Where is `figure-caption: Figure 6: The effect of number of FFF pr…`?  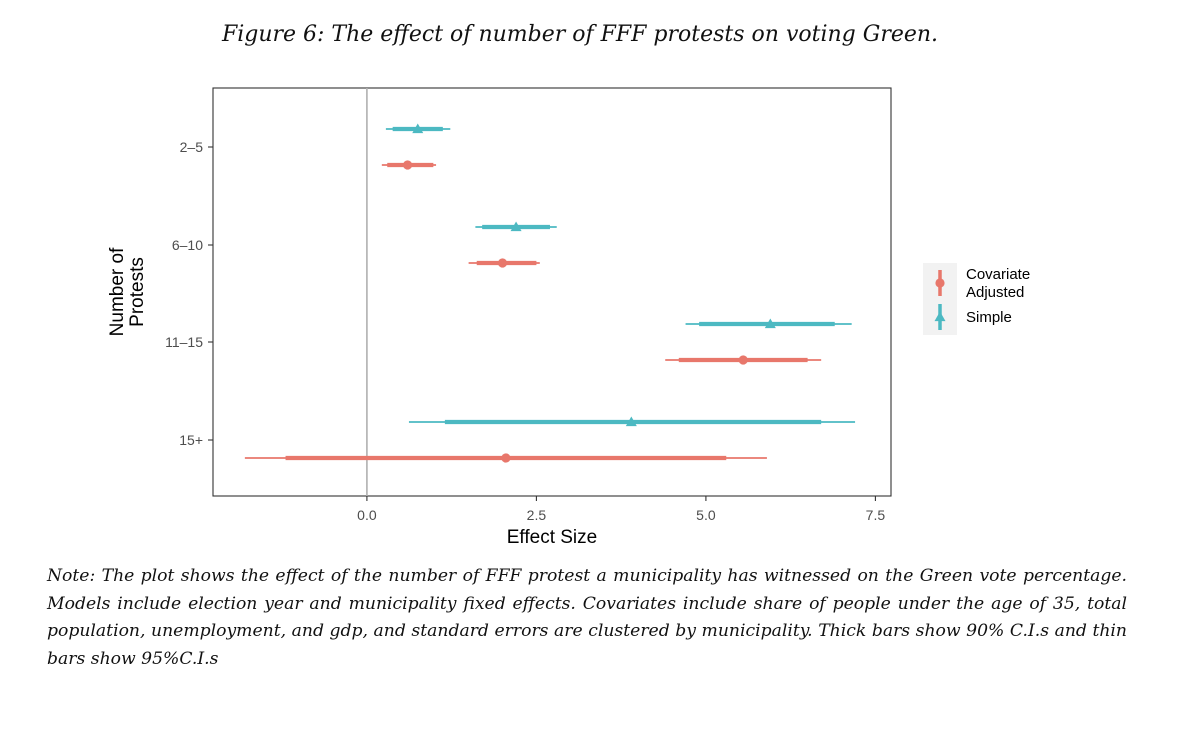 figure-caption: Figure 6: The effect of number of FFF pr… is located at coordinates (580, 34).